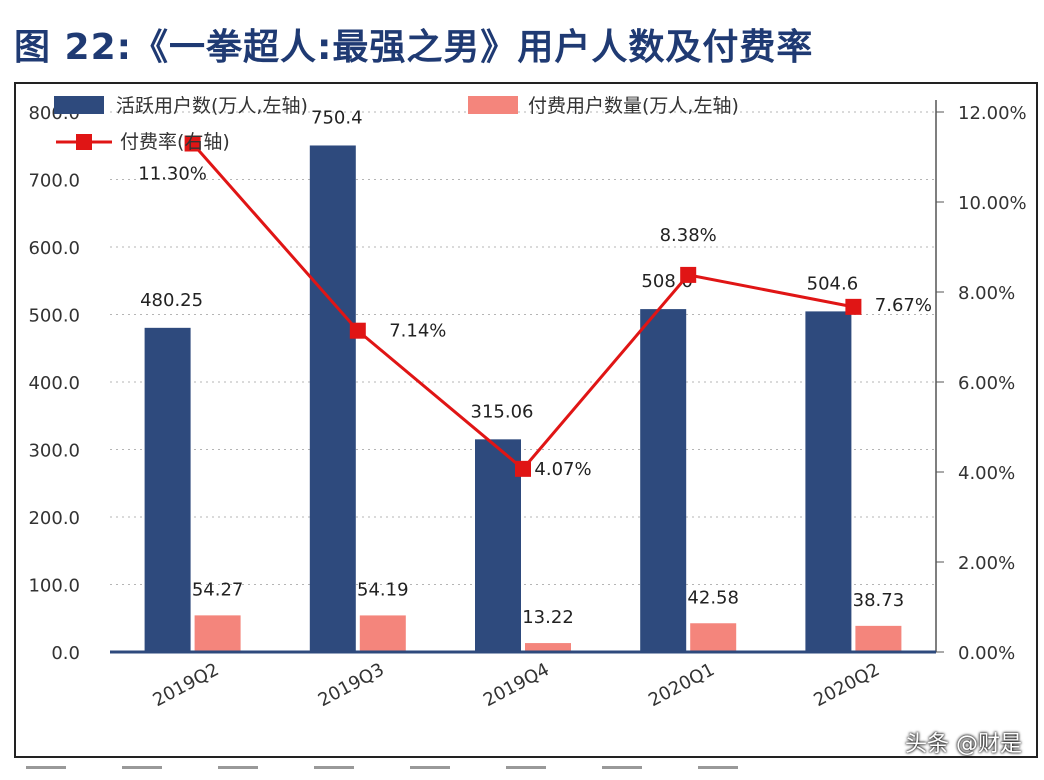  I want to click on y-right-tick-label: 6.00%, so click(986, 383).